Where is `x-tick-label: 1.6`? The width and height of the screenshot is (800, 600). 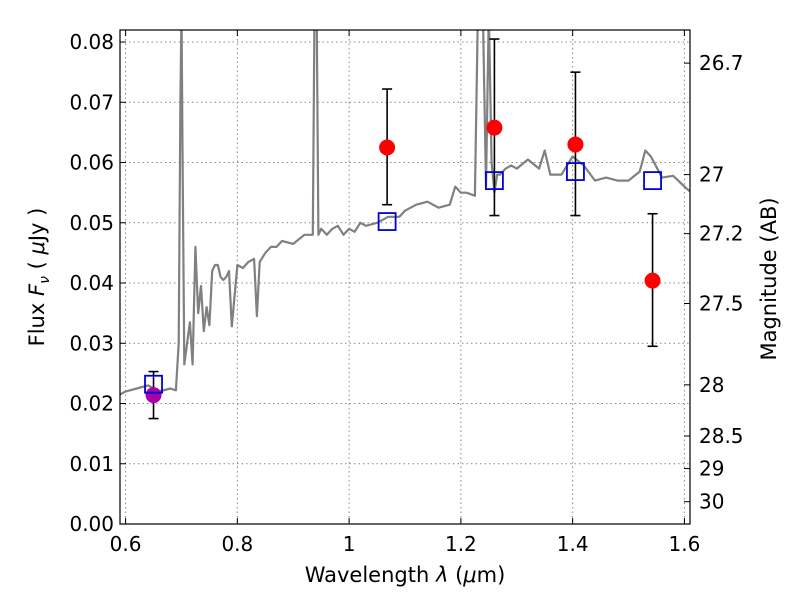 x-tick-label: 1.6 is located at coordinates (685, 544).